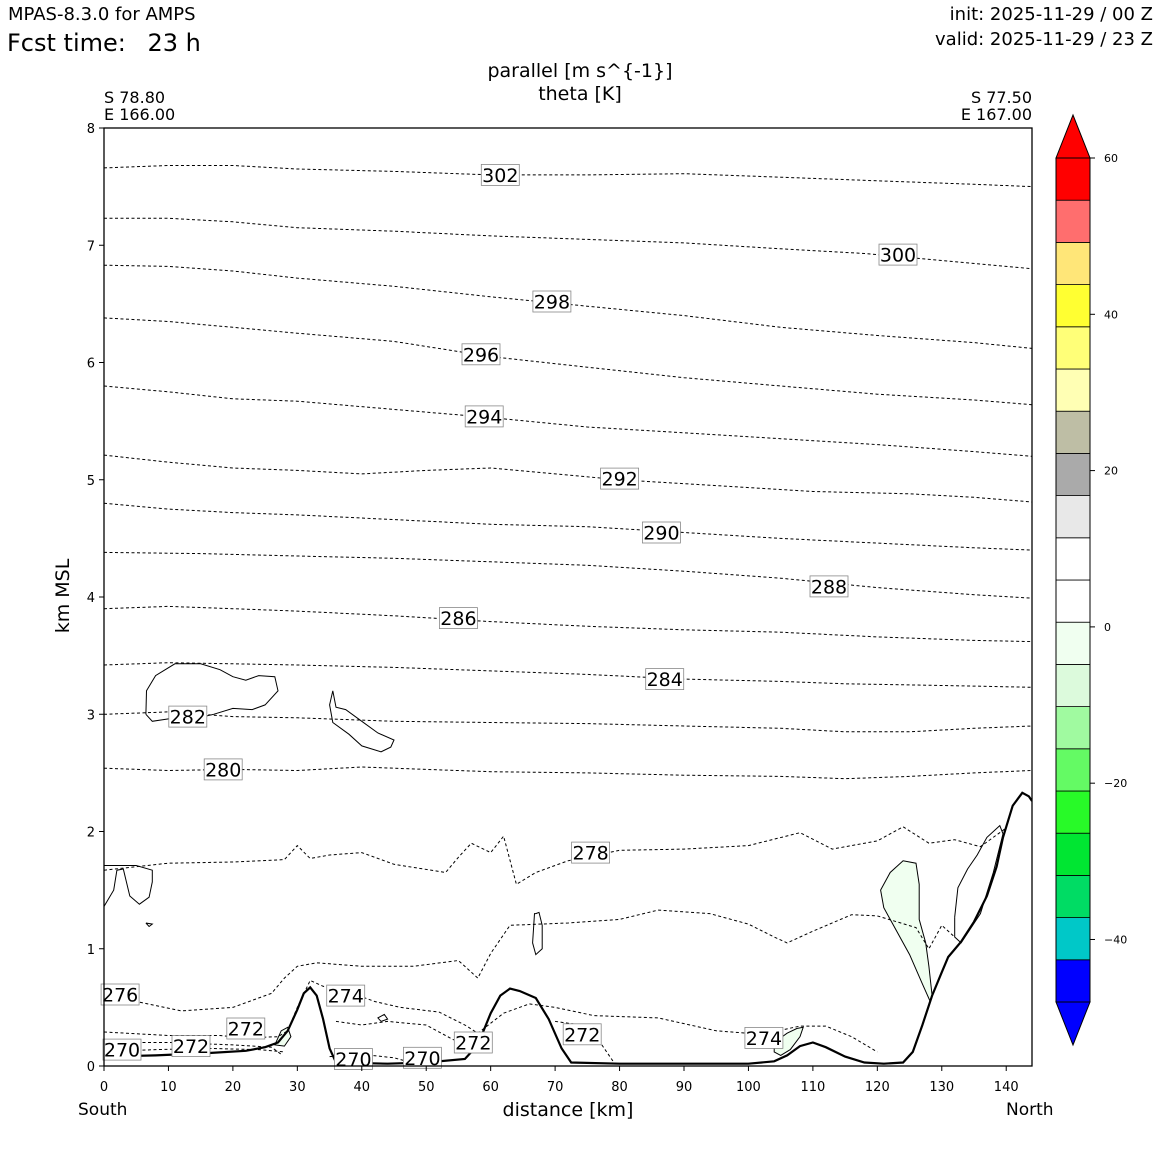 This screenshot has height=1160, width=1160. I want to click on contour-label-text: 288, so click(829, 587).